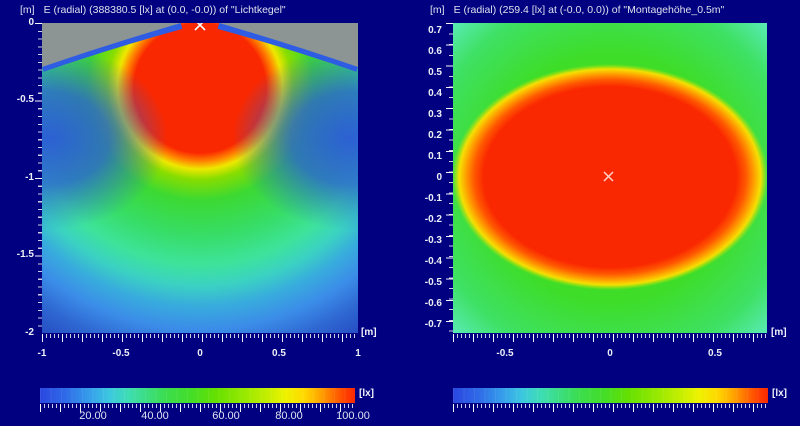 The height and width of the screenshot is (426, 800). Describe the element at coordinates (433, 198) in the screenshot. I see `right-y-tick: -0.1` at that location.